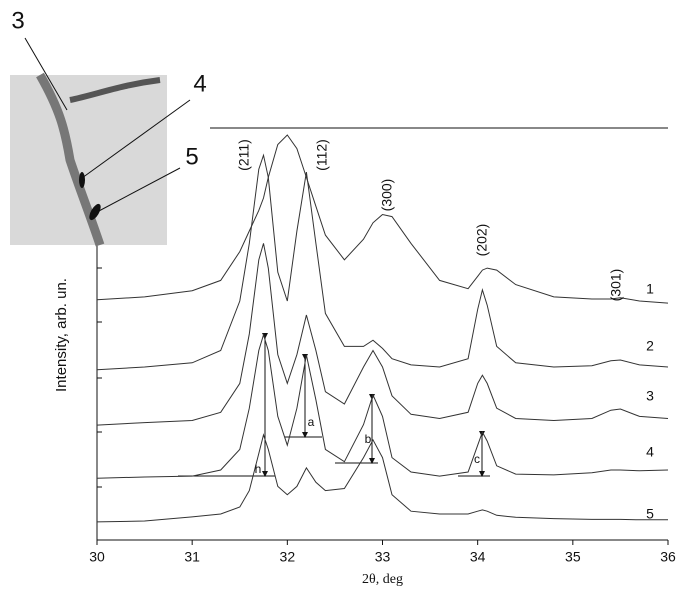 The height and width of the screenshot is (594, 680). I want to click on peak-label: (112), so click(322, 155).